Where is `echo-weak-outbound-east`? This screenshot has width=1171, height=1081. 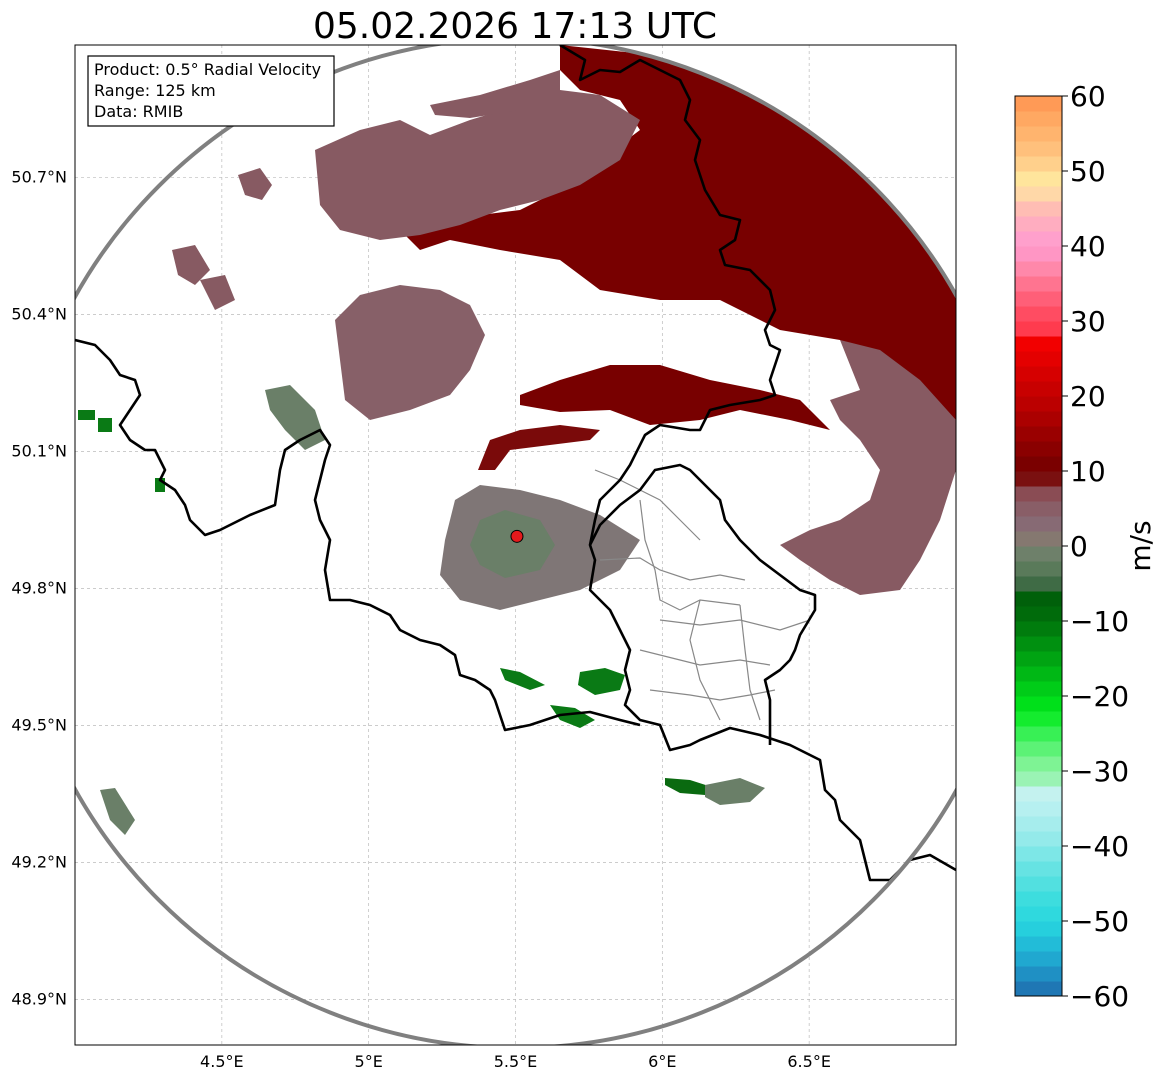 echo-weak-outbound-east is located at coordinates (868, 467).